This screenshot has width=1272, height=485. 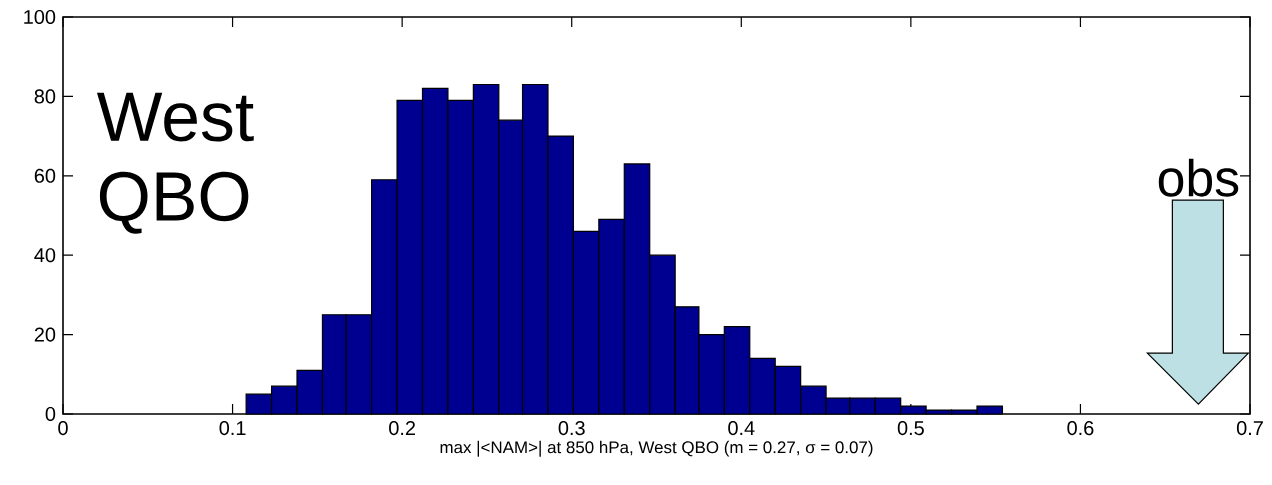 I want to click on y-tick-label: 100, so click(x=40, y=17).